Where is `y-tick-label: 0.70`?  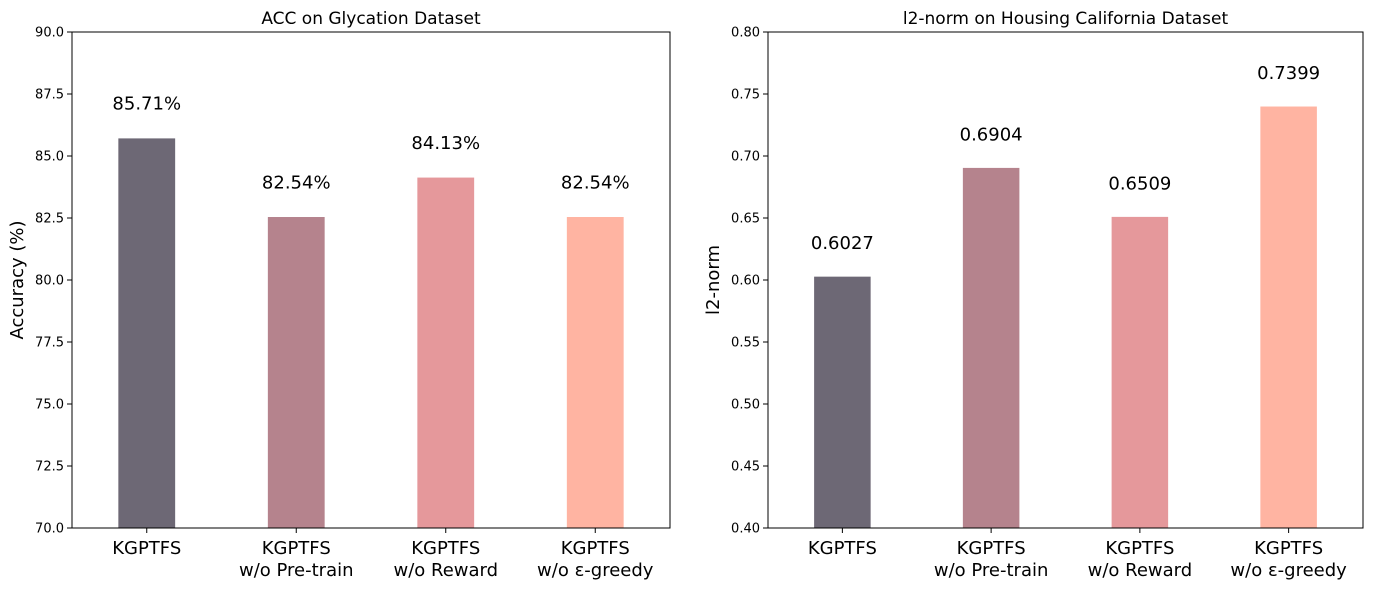
y-tick-label: 0.70 is located at coordinates (745, 157).